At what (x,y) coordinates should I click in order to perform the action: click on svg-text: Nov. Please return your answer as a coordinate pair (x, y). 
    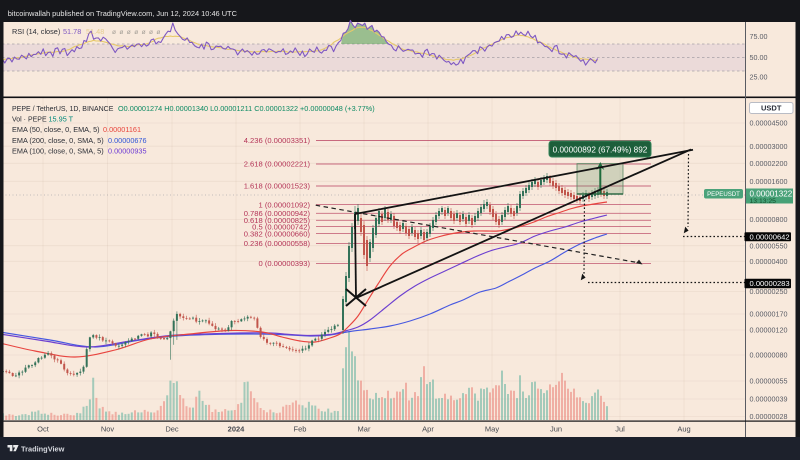
    Looking at the image, I should click on (108, 428).